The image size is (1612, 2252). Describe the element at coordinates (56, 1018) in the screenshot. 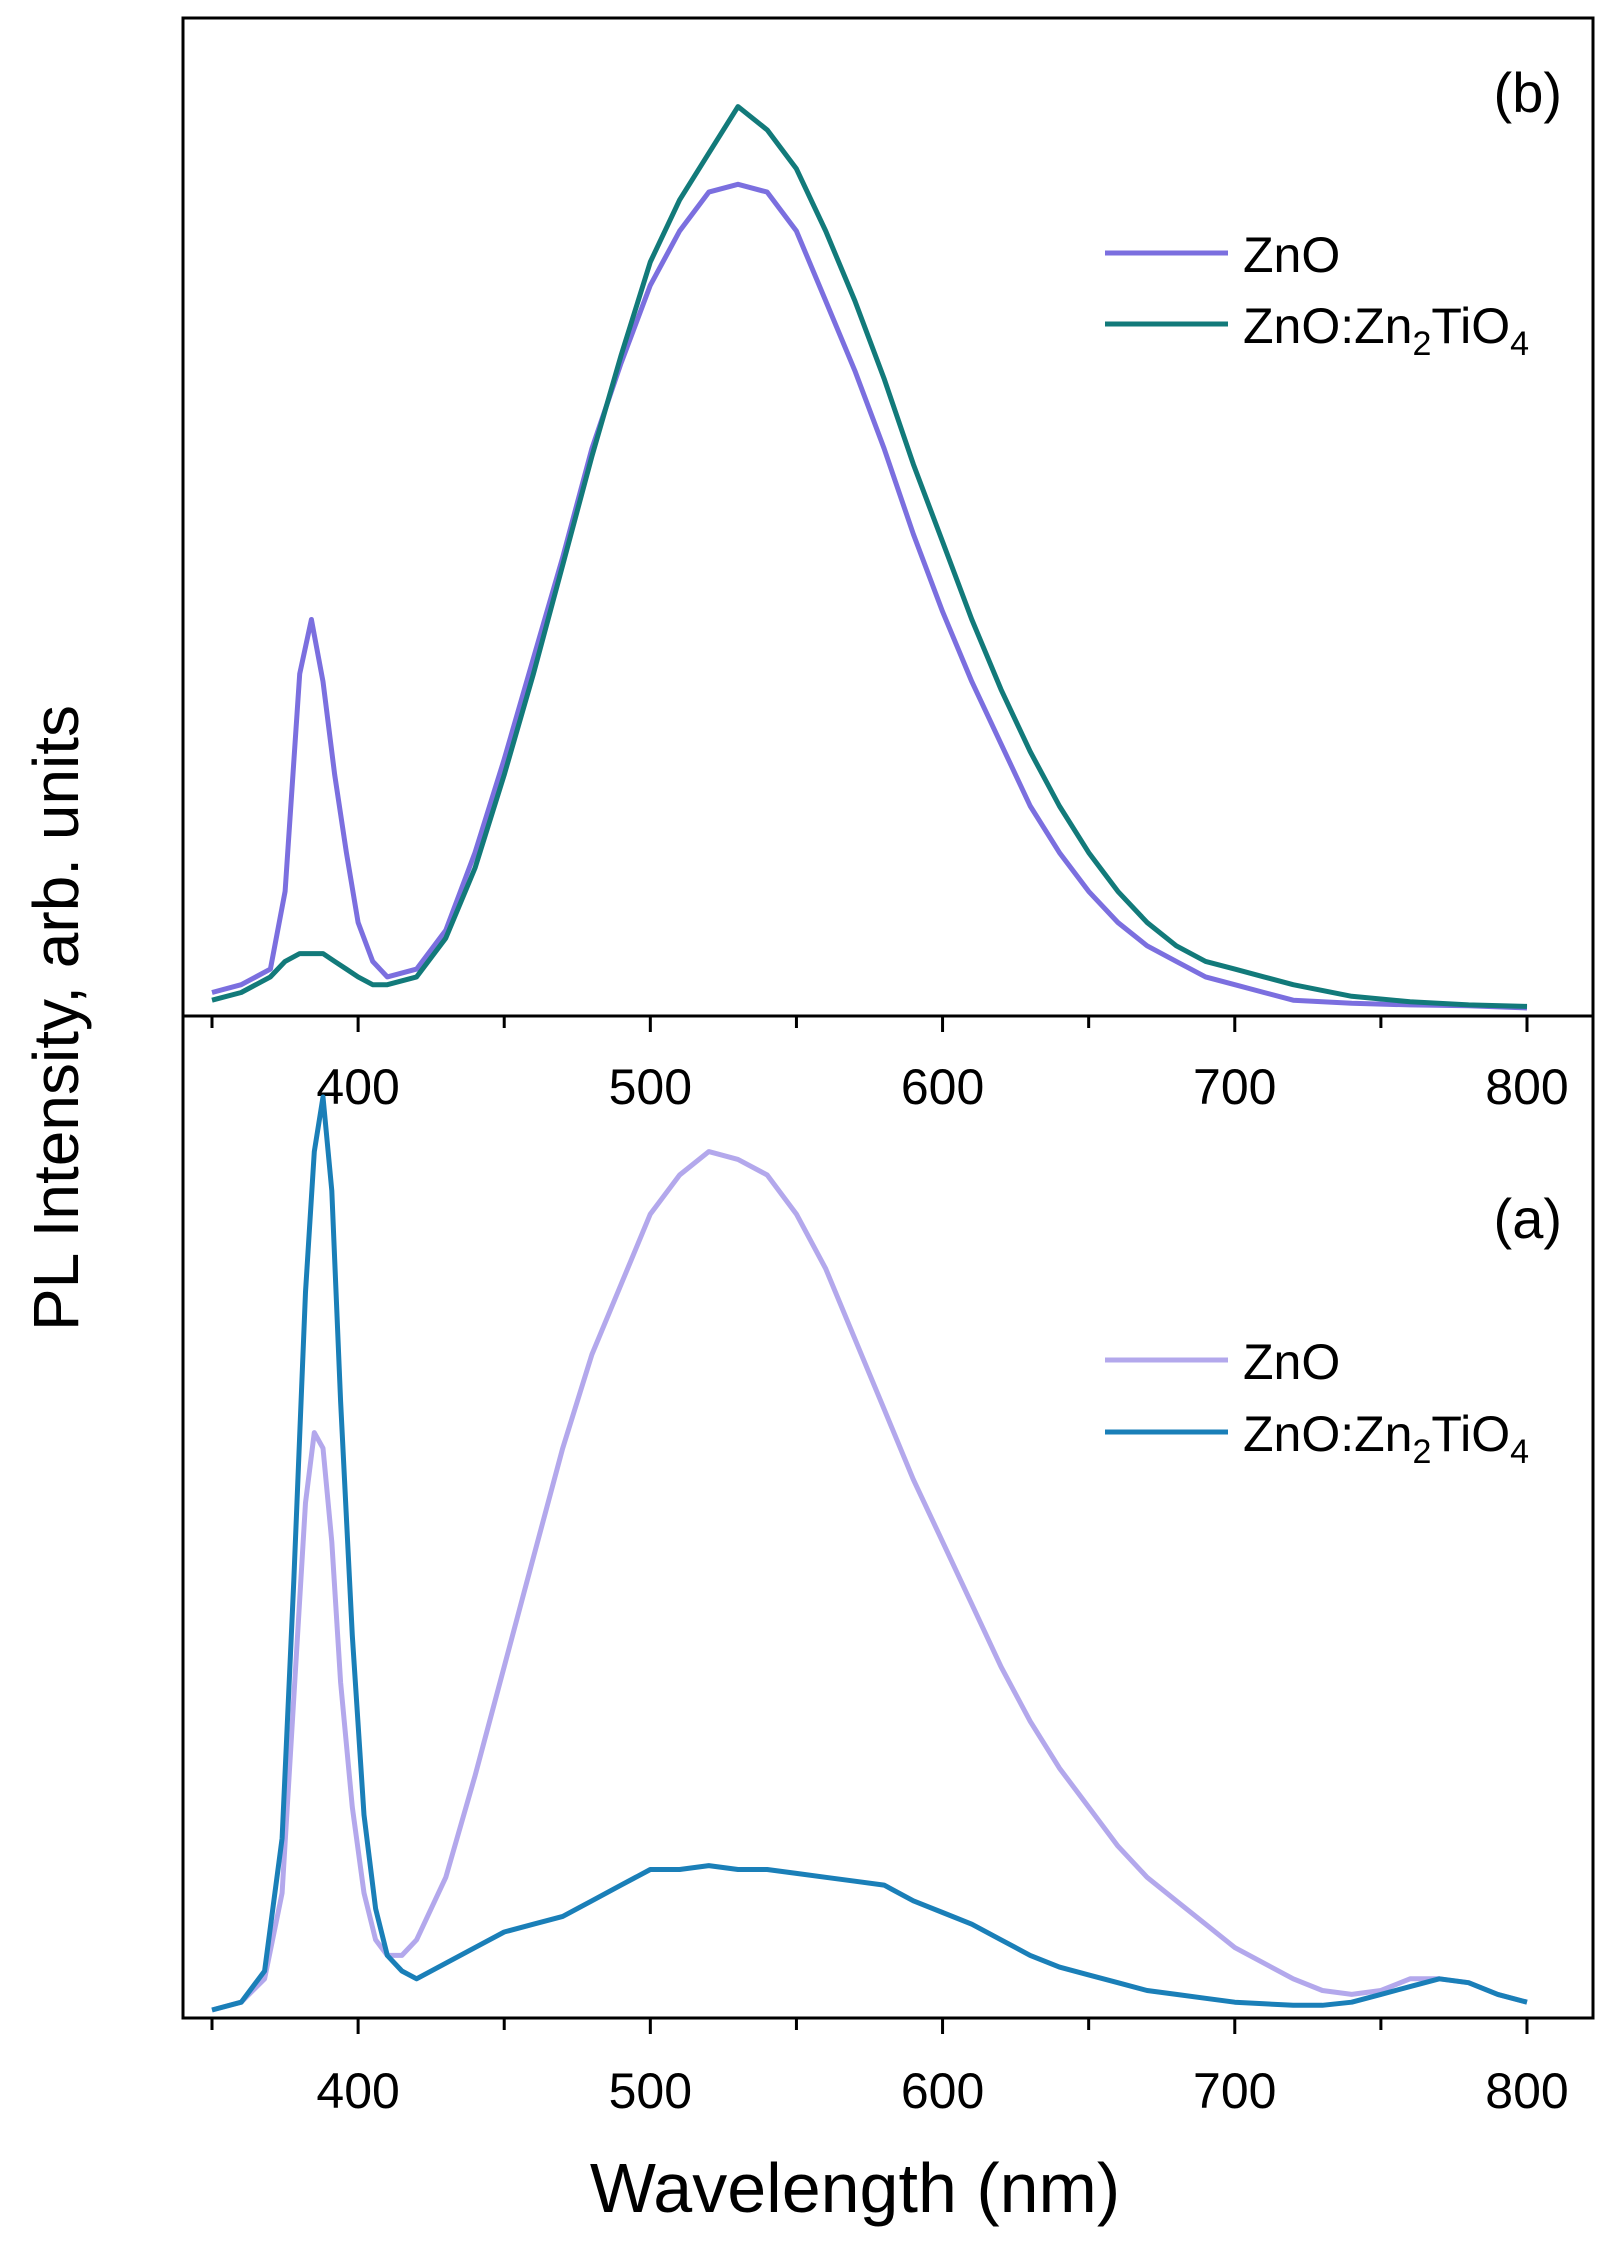

I see `y-axis-label: PL Intensity, arb. units` at that location.